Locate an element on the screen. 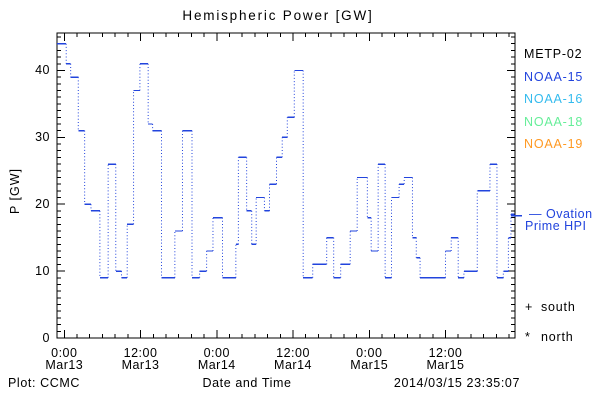 Image resolution: width=600 pixels, height=400 pixels. ovation-legend-line1: — Ovation is located at coordinates (561, 214).